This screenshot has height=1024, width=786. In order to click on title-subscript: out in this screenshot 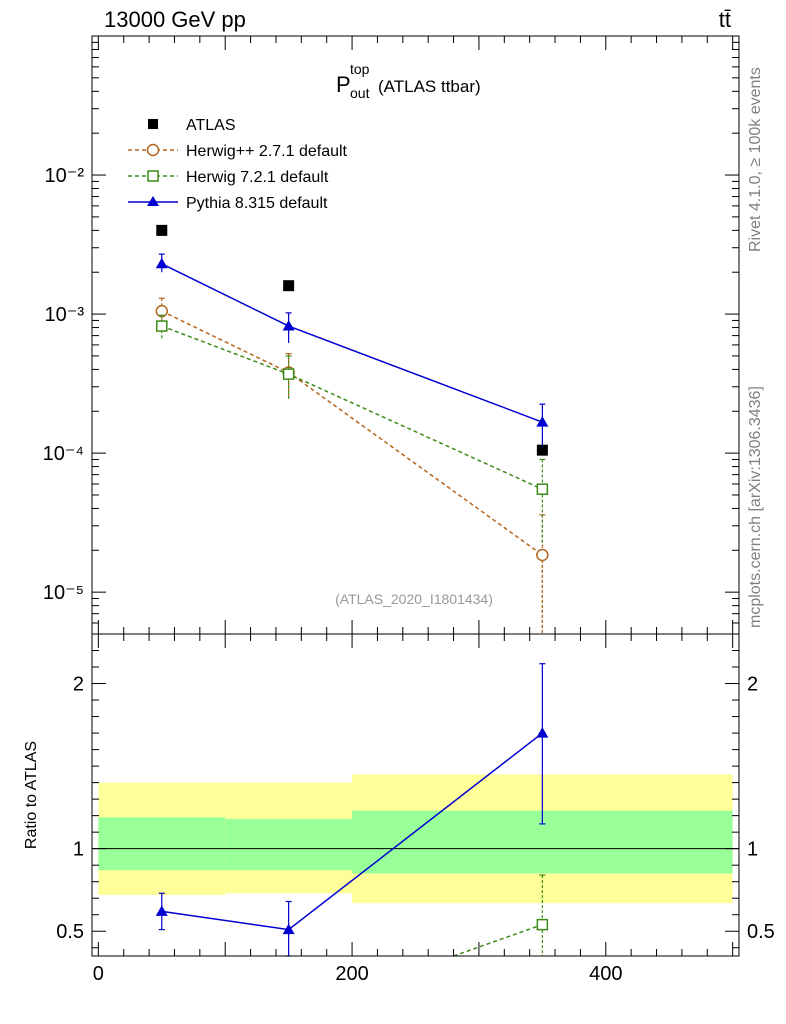, I will do `click(360, 93)`.